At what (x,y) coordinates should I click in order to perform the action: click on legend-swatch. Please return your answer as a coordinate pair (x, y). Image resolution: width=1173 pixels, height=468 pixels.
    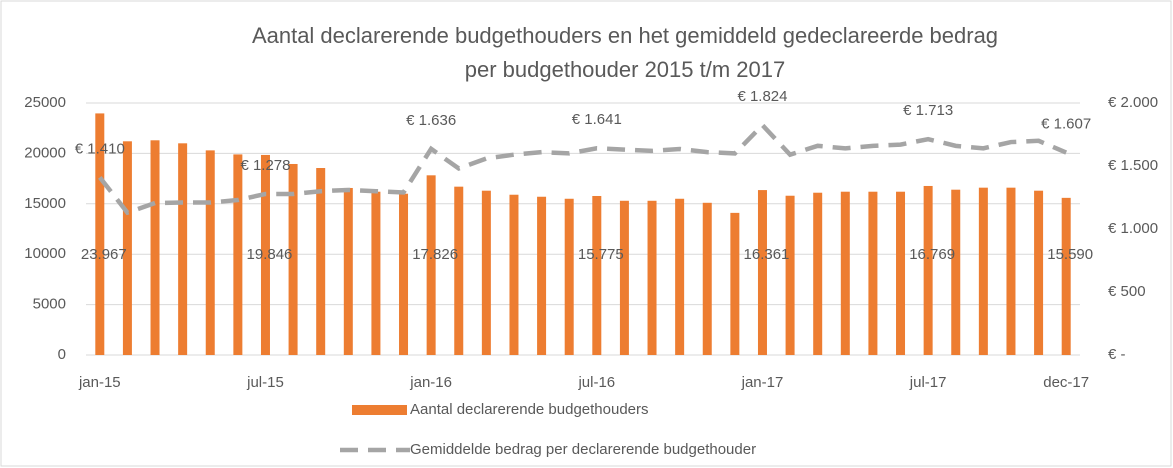
    Looking at the image, I should click on (379, 410).